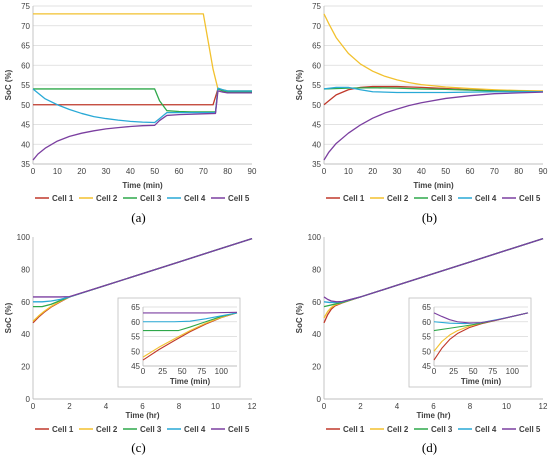  What do you see at coordinates (470, 171) in the screenshot?
I see `chart-b-x-tick-label: 60` at bounding box center [470, 171].